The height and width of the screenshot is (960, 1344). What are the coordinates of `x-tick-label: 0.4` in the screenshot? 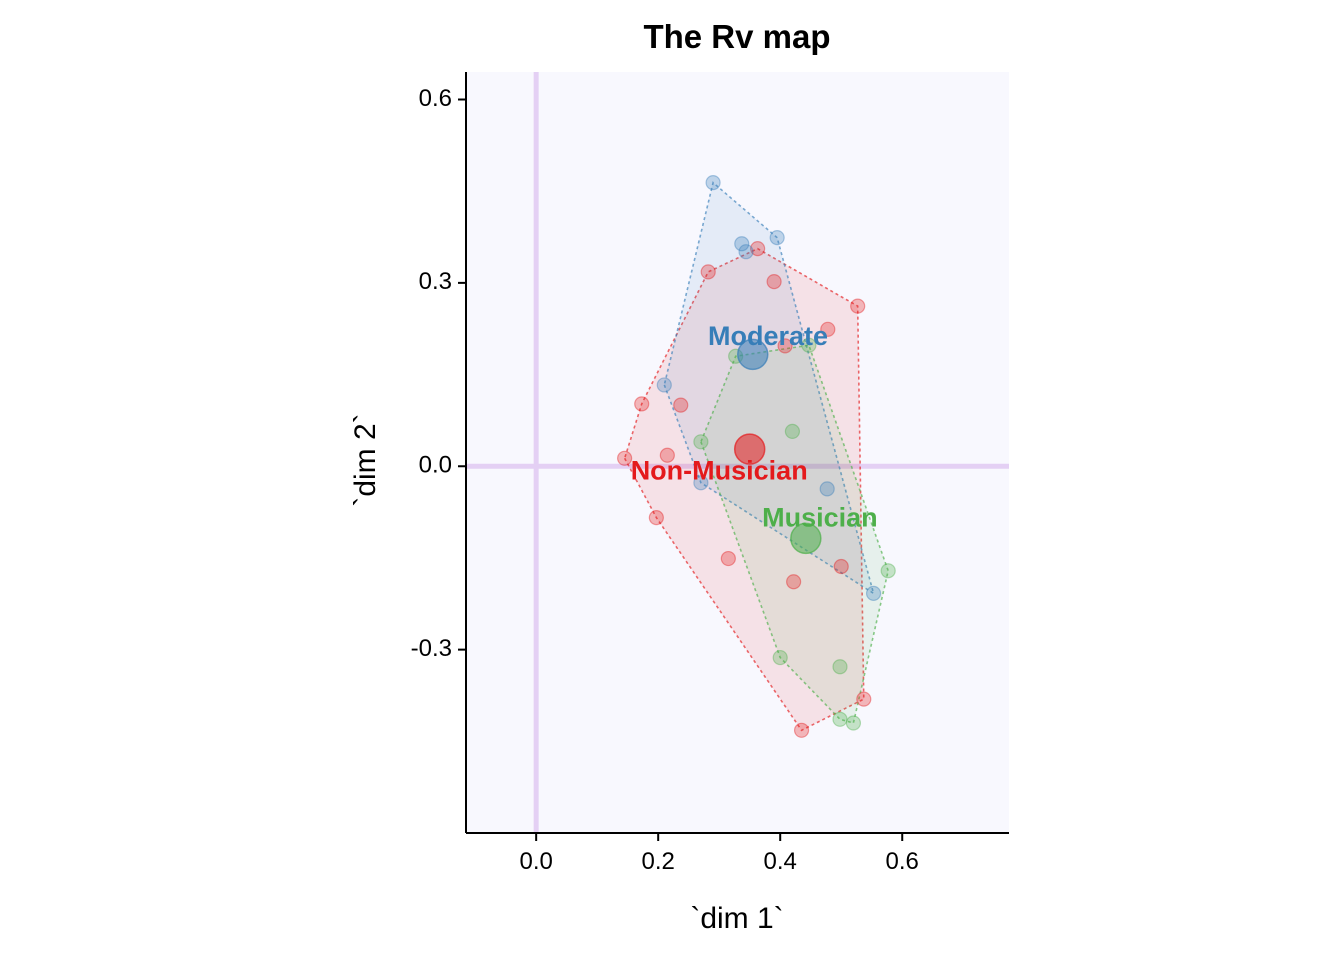 It's located at (780, 861).